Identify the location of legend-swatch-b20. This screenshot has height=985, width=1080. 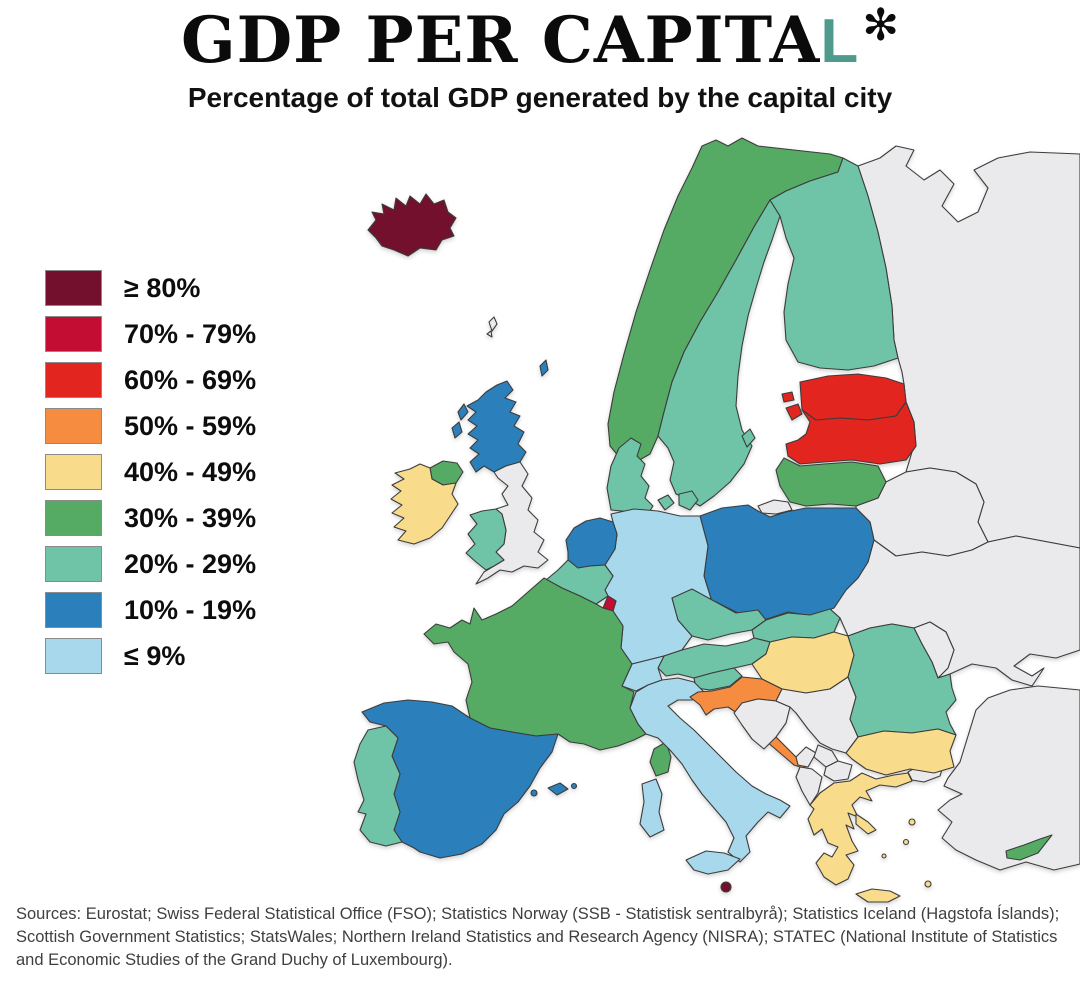
(73, 564).